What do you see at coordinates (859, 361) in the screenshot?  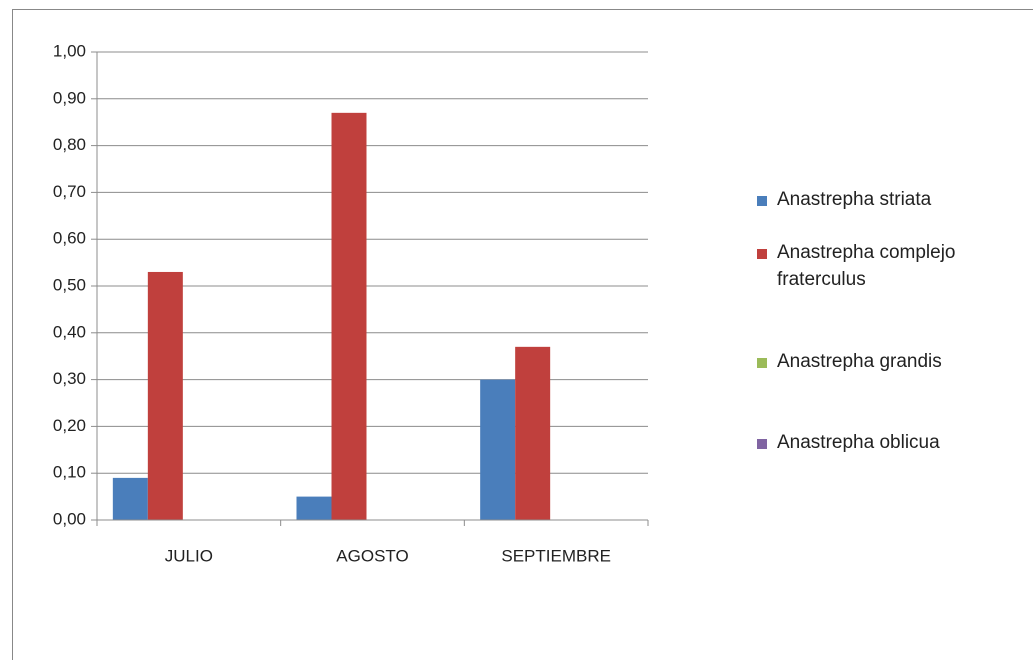 I see `legend-label: Anastrepha grandis` at bounding box center [859, 361].